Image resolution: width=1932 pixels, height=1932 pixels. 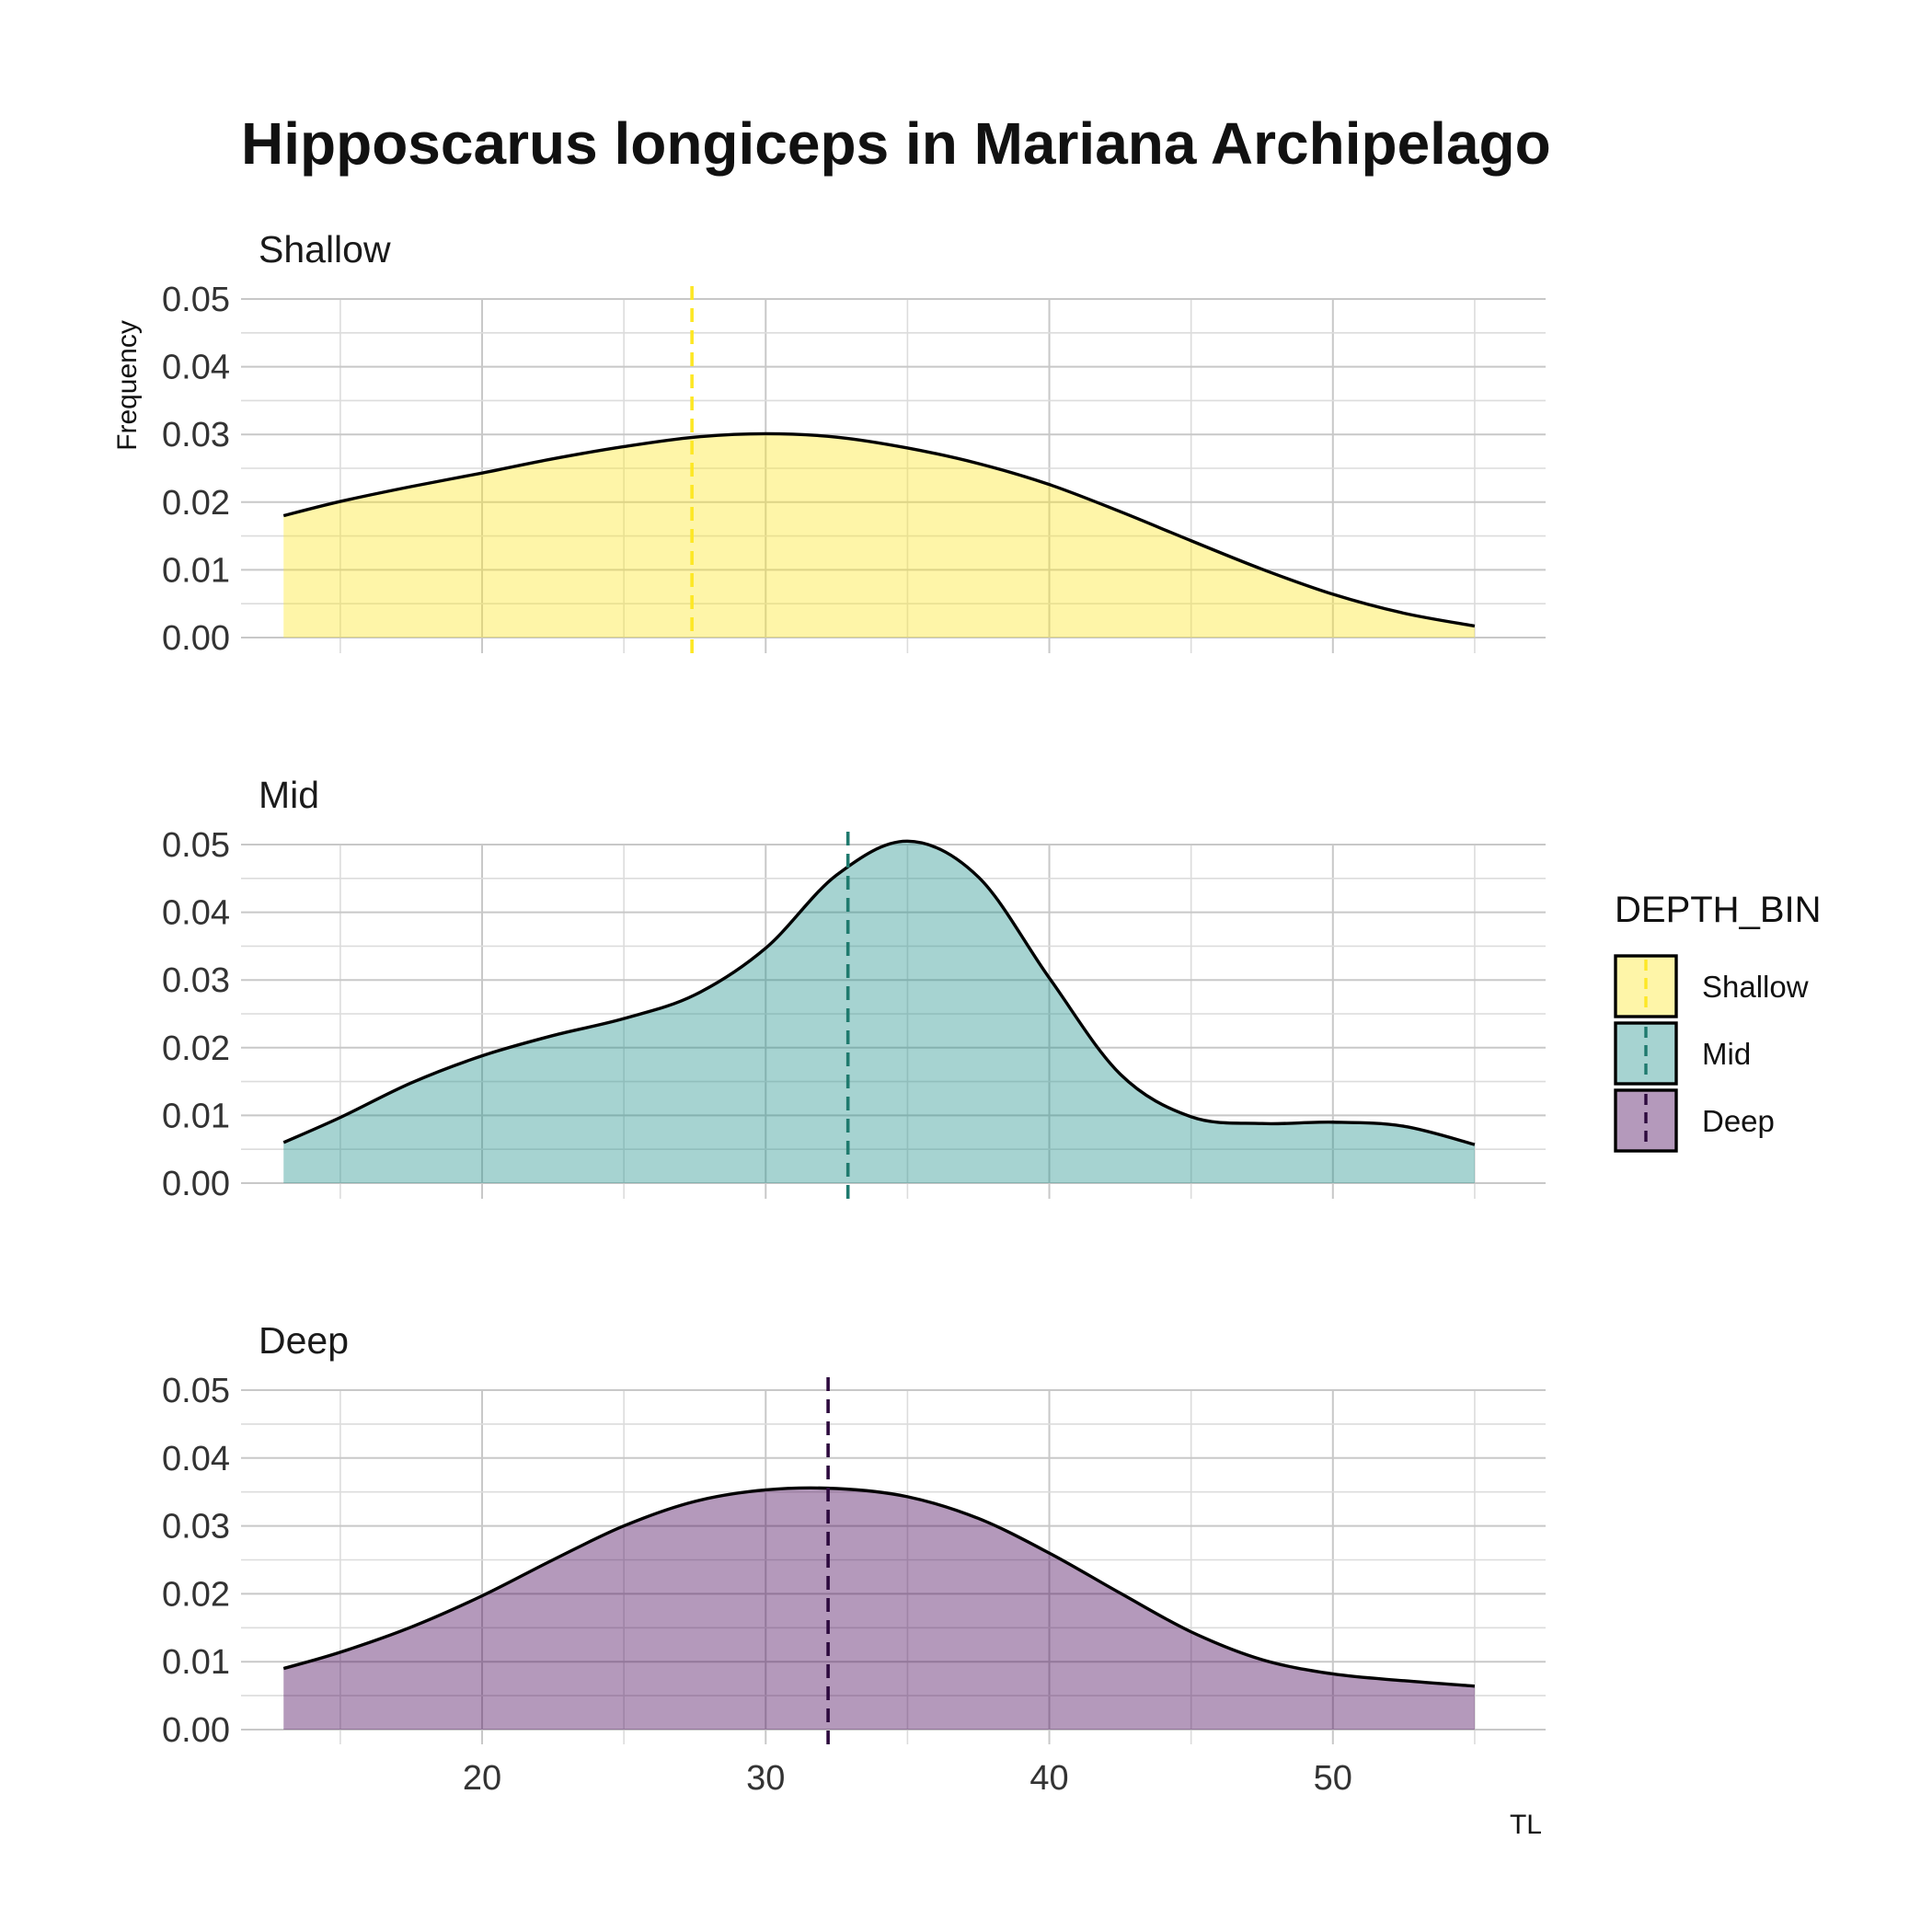 I want to click on legend: DEPTH_BIN Shallow Mid Deep, so click(x=1718, y=1021).